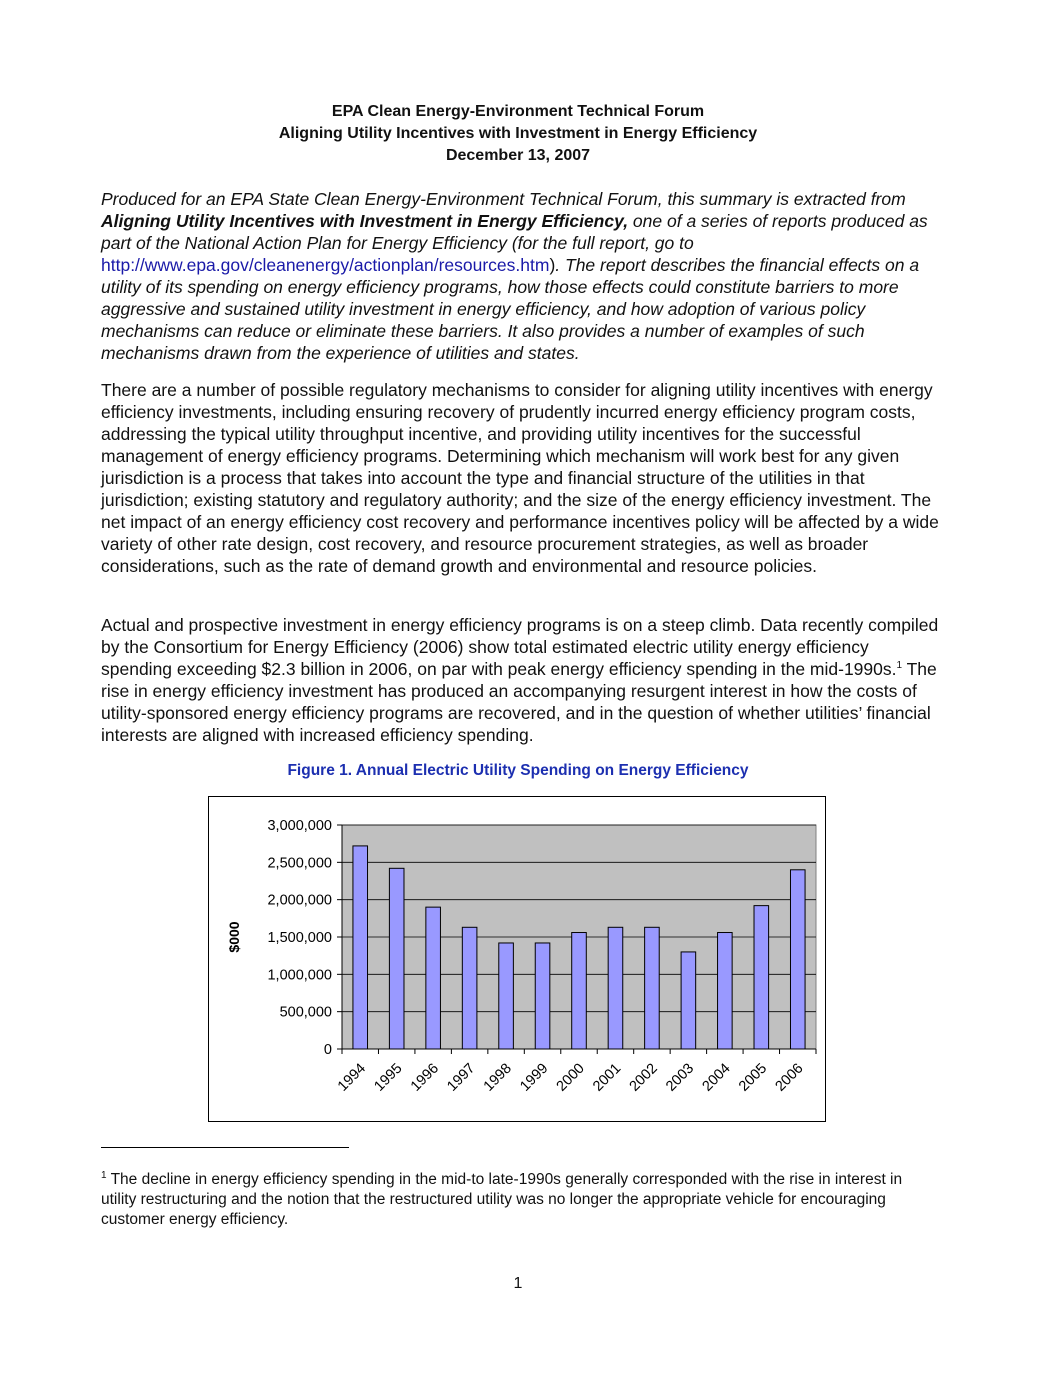 The image size is (1061, 1373). Describe the element at coordinates (552, 265) in the screenshot. I see `intro-text-3: )` at that location.